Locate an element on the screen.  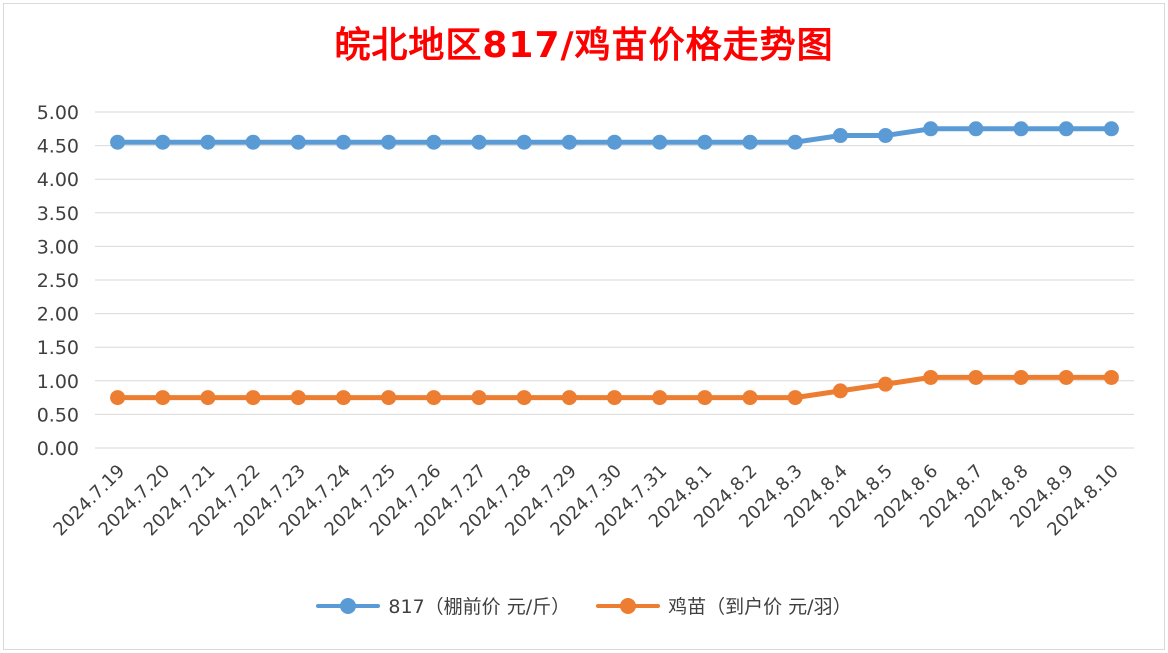
y-tick-label: 2.50 is located at coordinates (58, 281).